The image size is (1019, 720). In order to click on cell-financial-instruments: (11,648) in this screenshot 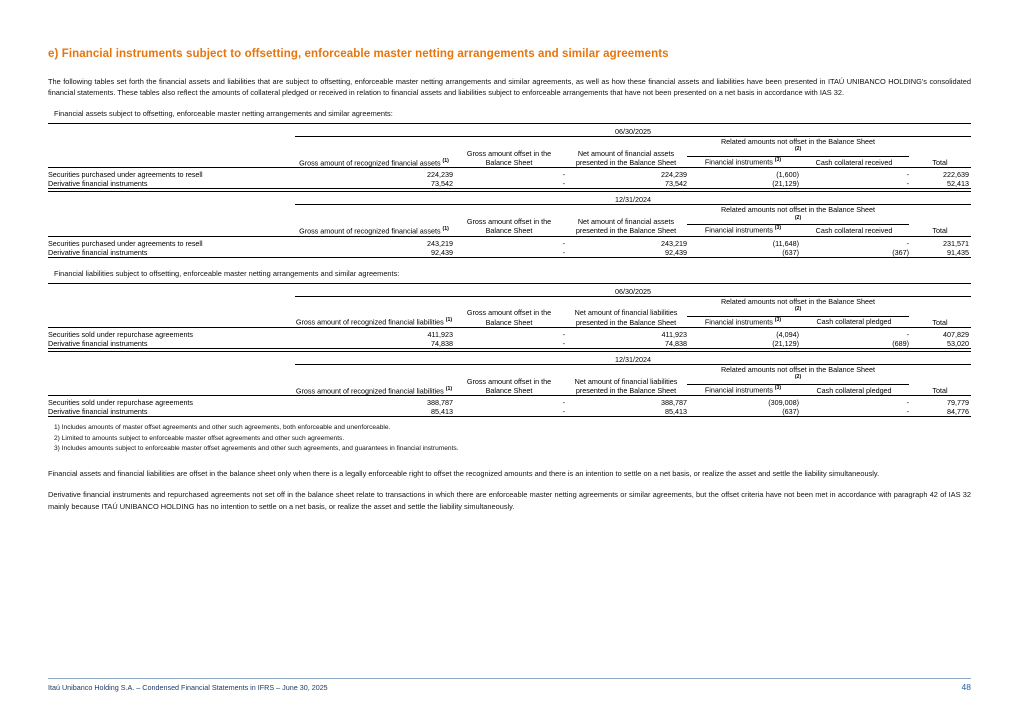, I will do `click(785, 243)`.